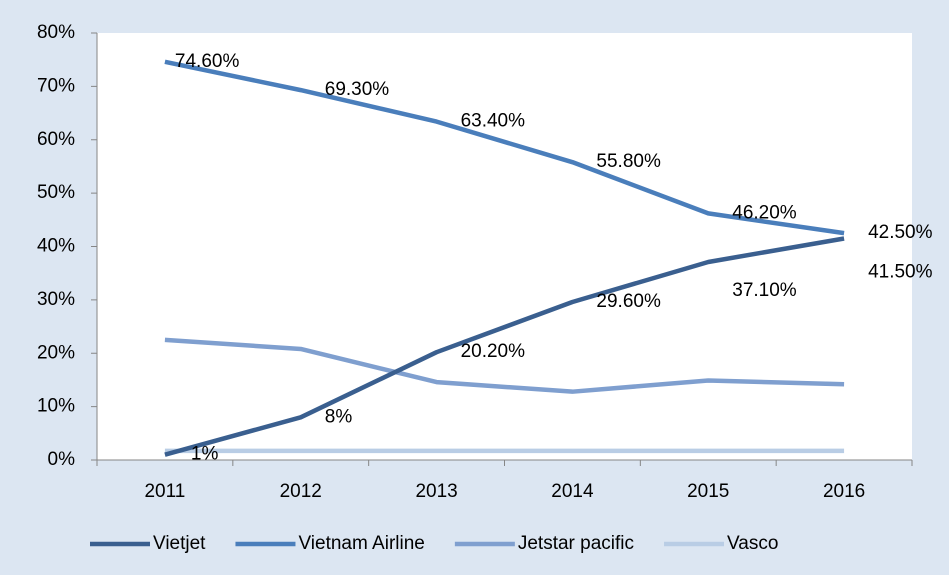 Image resolution: width=949 pixels, height=575 pixels. Describe the element at coordinates (56, 32) in the screenshot. I see `y-tick-label: 80%` at that location.